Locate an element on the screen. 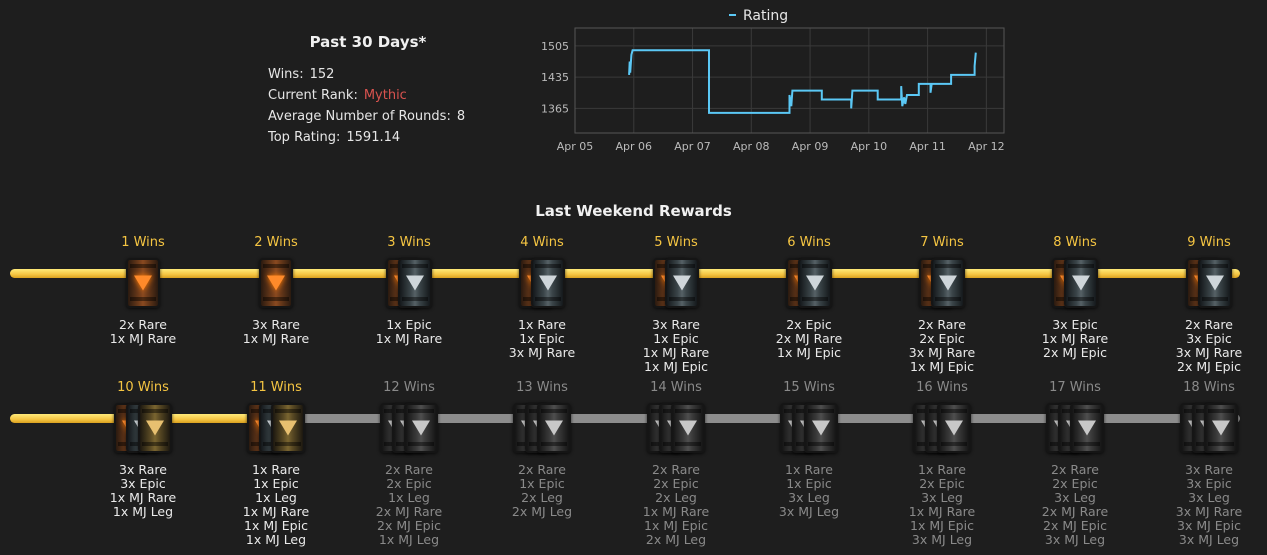  reward-line: 1x MJ Leg is located at coordinates (143, 511).